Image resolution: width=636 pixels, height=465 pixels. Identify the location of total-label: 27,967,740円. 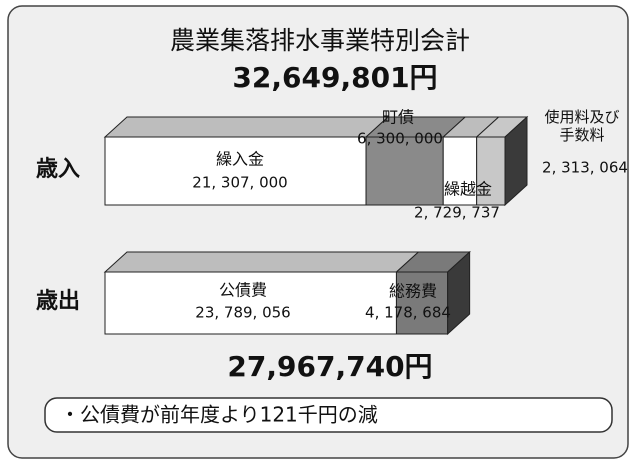
(329, 366).